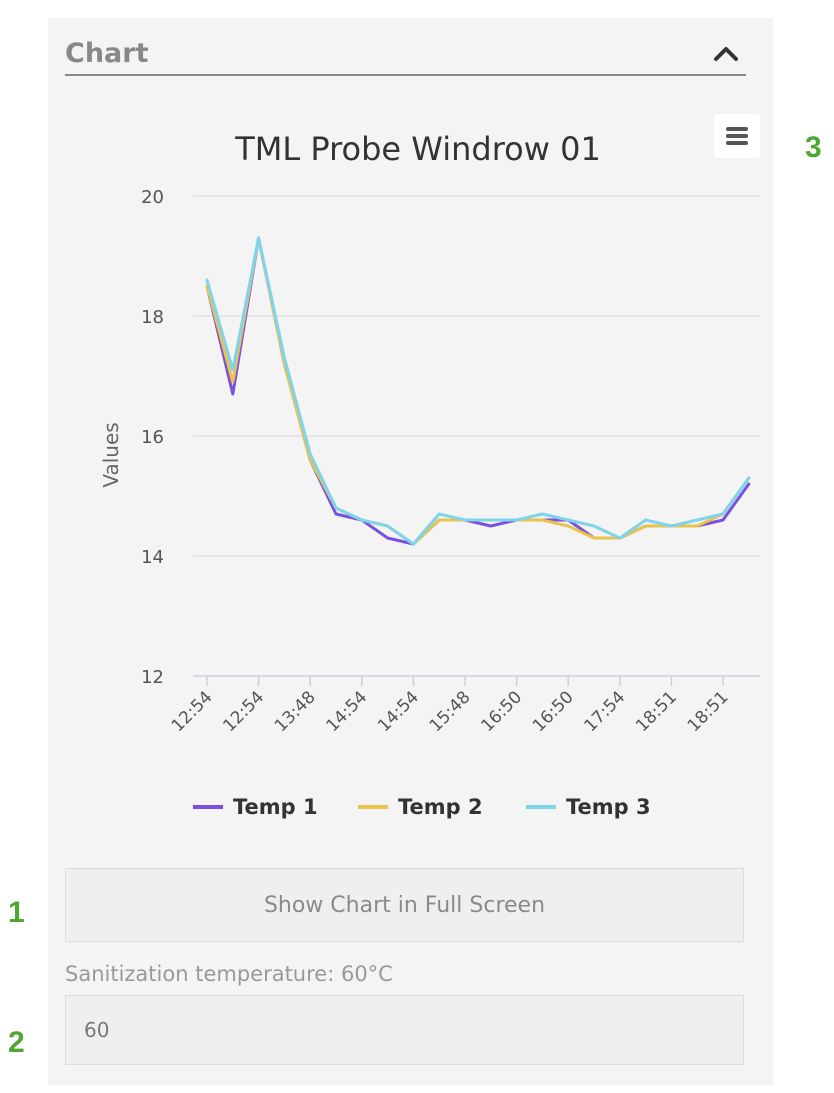 This screenshot has height=1093, width=834. Describe the element at coordinates (404, 1030) in the screenshot. I see `sanitization-temperature-input` at that location.